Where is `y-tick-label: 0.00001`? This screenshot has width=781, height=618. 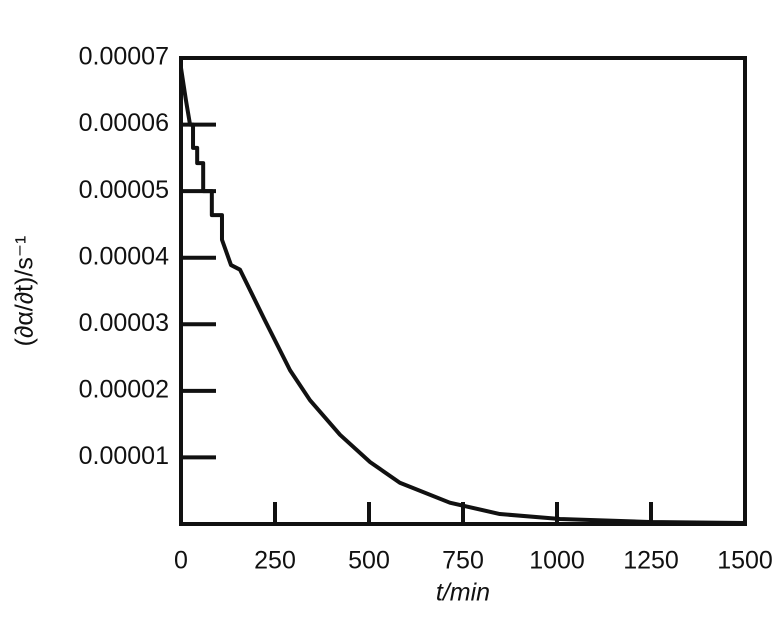 y-tick-label: 0.00001 is located at coordinates (124, 456).